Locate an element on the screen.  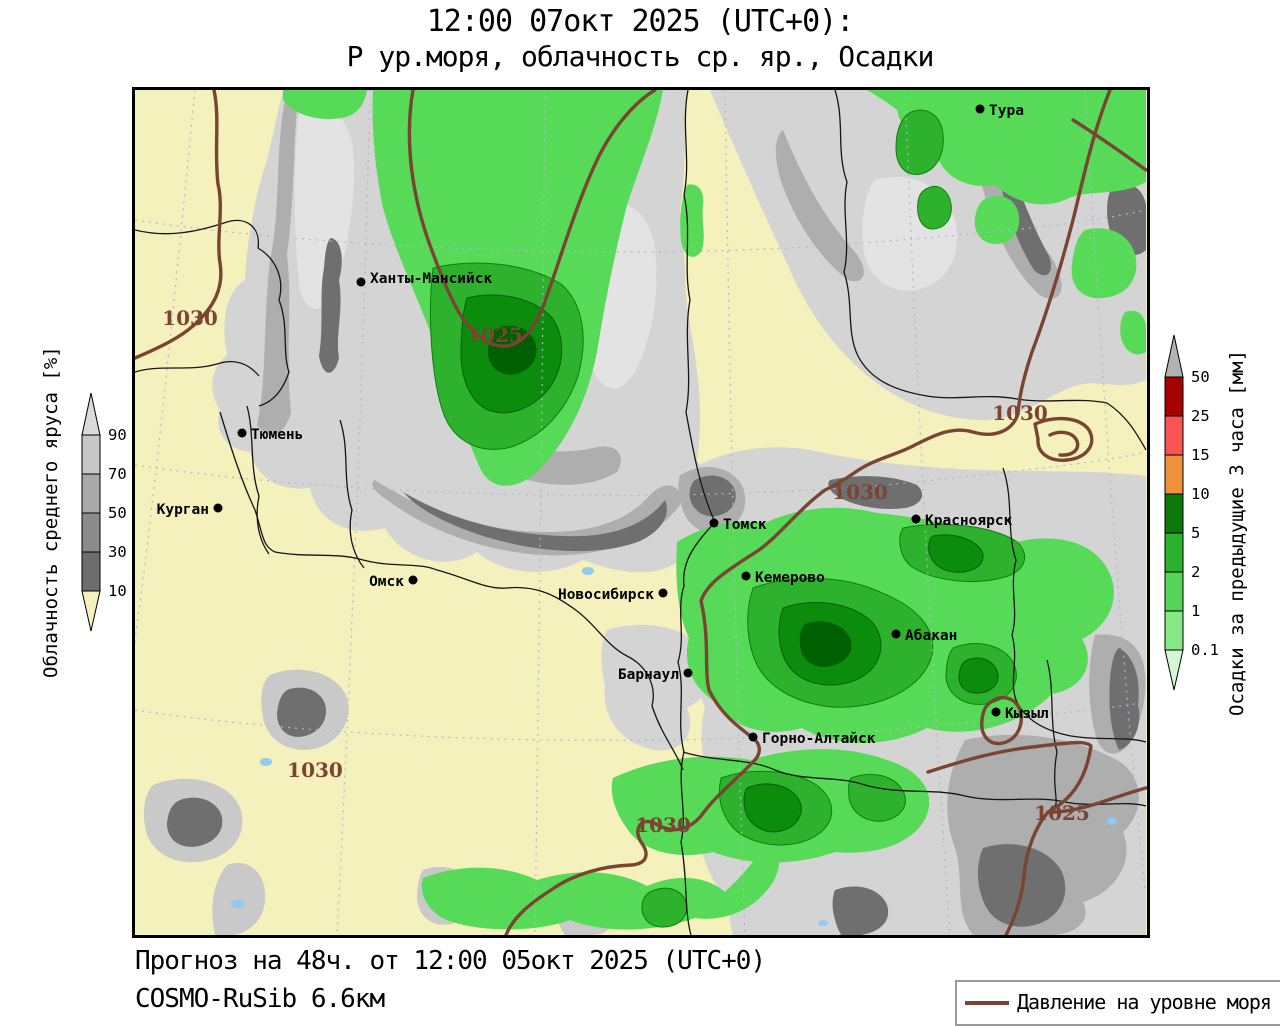
colorbar-tick-label: 2 is located at coordinates (1195, 572).